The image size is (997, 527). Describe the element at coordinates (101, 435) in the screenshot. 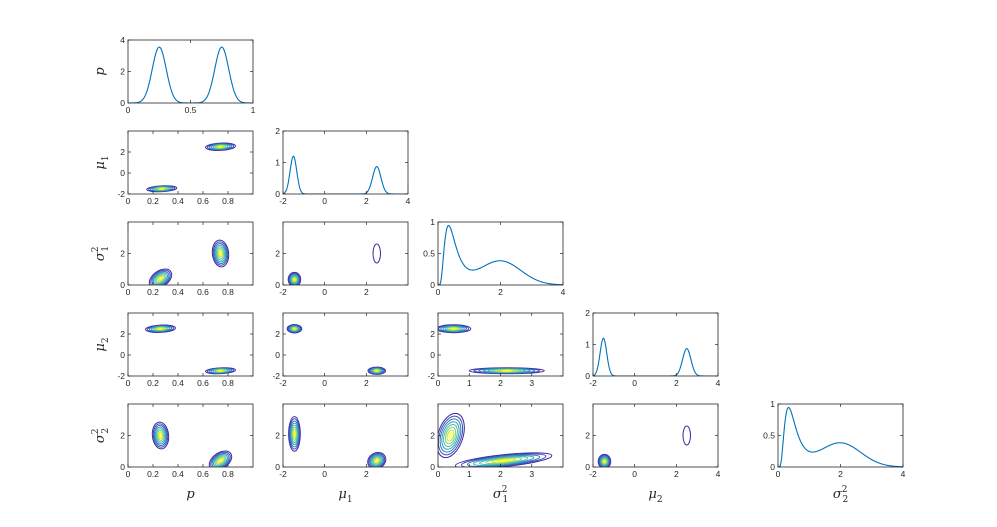

I see `y-axis-label-sigma2sq: σ22` at that location.